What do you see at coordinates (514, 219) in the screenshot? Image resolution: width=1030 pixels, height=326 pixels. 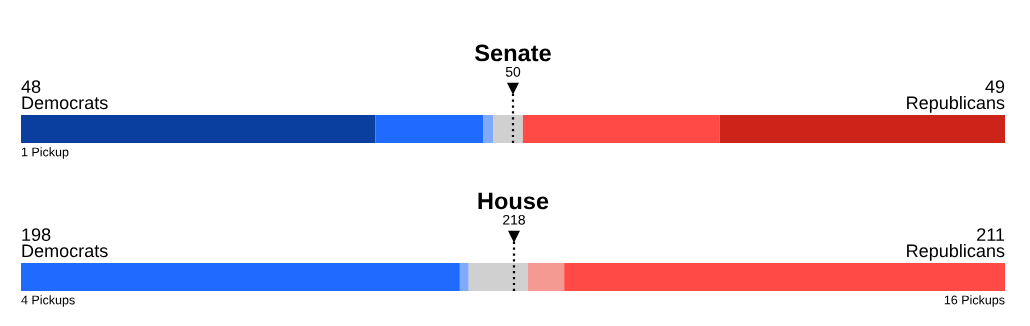 I see `text: 218` at bounding box center [514, 219].